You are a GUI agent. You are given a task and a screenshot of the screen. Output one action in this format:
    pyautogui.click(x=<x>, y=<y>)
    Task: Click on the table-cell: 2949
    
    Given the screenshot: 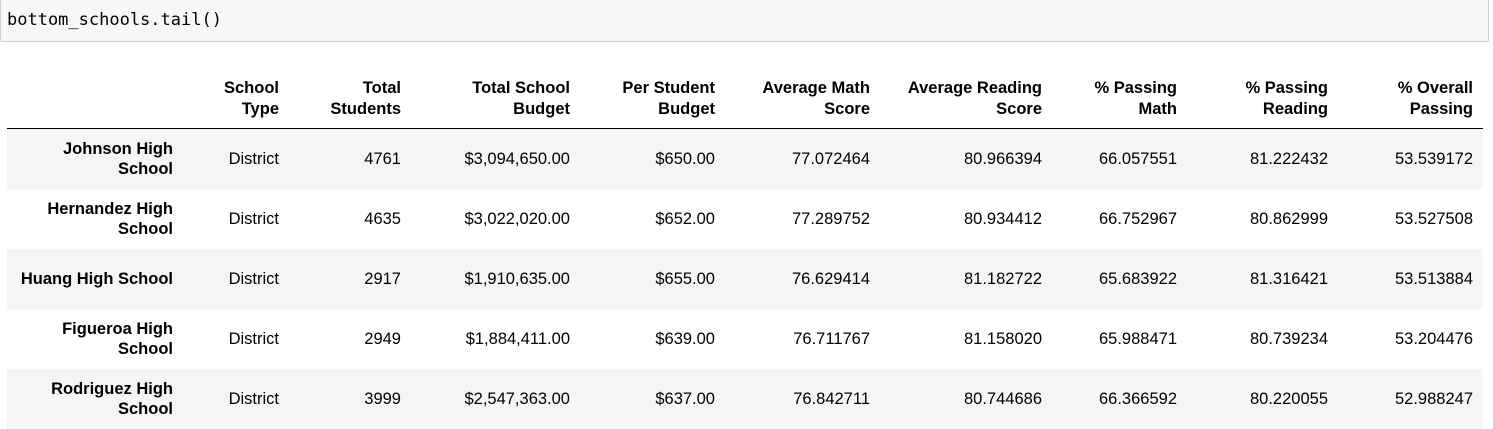 What is the action you would take?
    pyautogui.click(x=382, y=339)
    